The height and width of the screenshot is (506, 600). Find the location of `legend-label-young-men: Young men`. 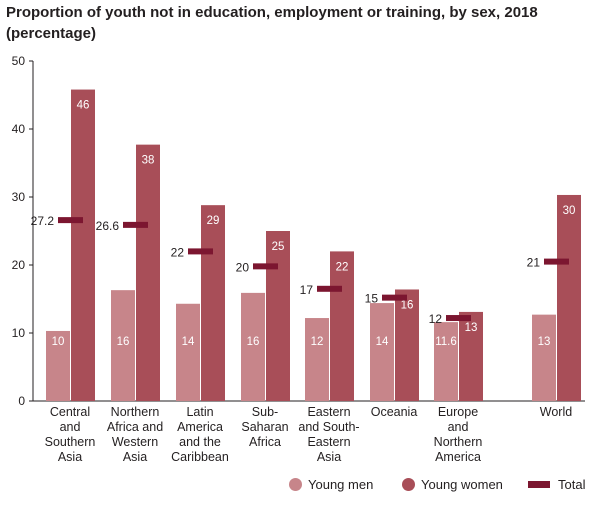

legend-label-young-men: Young men is located at coordinates (341, 484).